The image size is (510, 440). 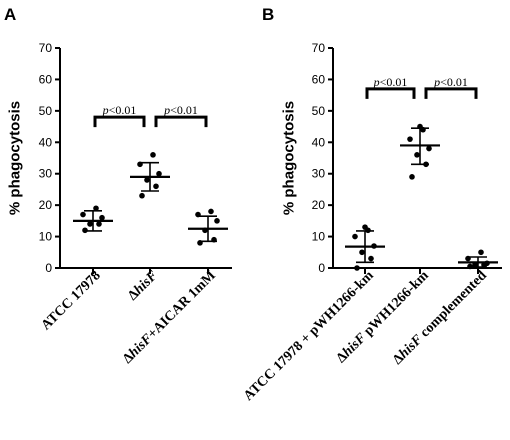 I want to click on category-label: ATCC 17978, so click(x=71, y=300).